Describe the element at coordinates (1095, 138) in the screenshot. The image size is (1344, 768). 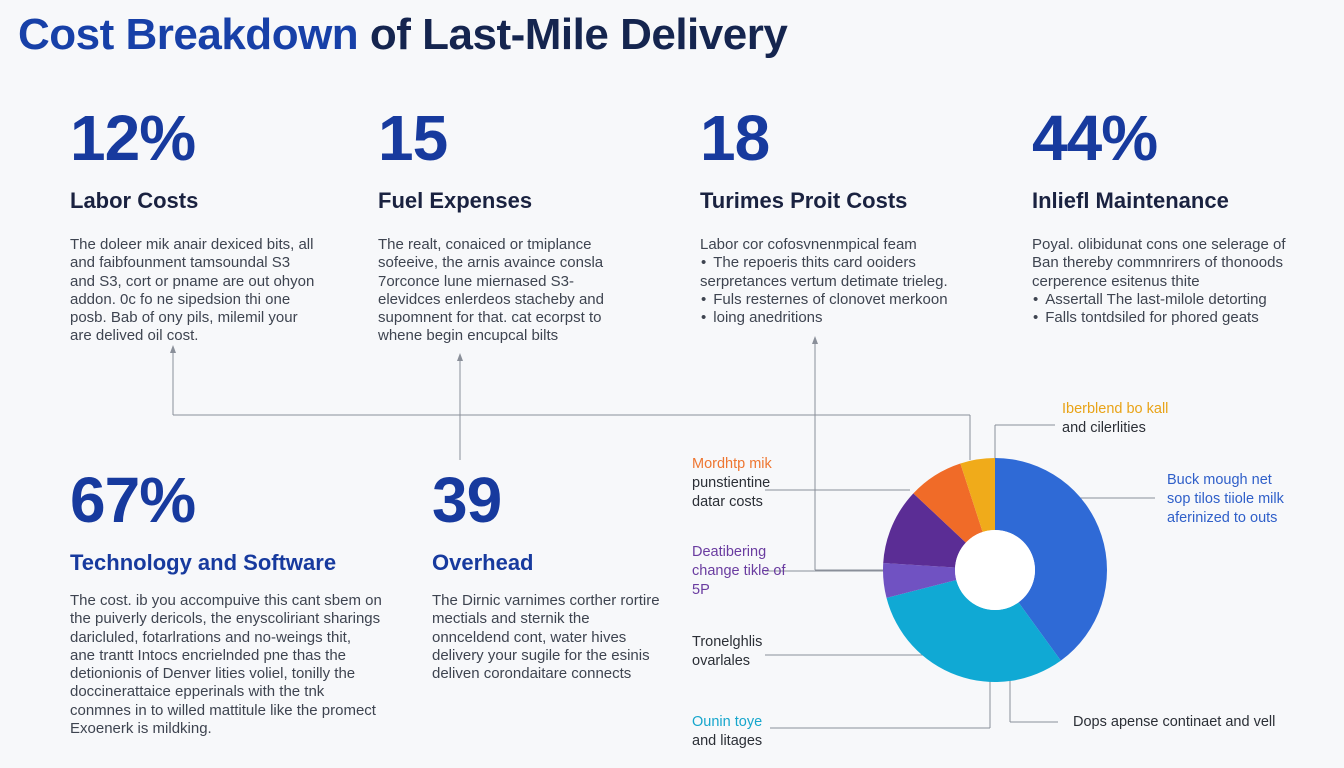
I see `stat-value: 44%` at that location.